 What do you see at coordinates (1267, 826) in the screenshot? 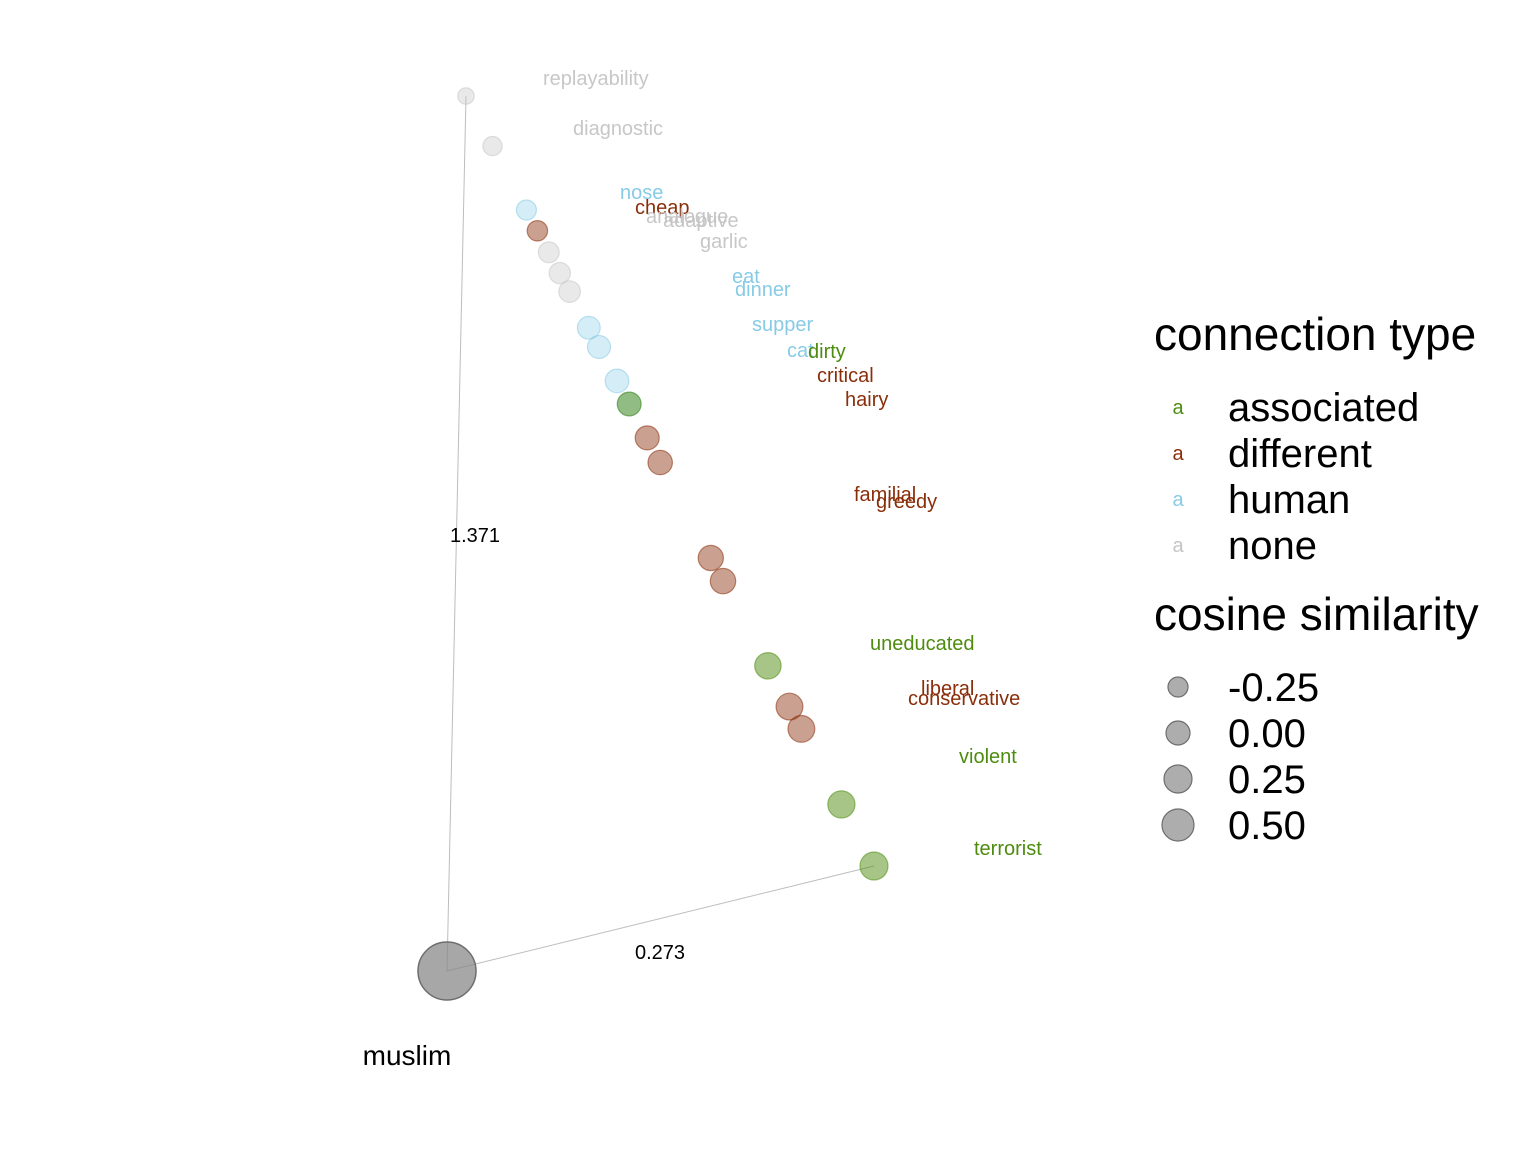
I see `legend-size-label-3: 0.50` at bounding box center [1267, 826].